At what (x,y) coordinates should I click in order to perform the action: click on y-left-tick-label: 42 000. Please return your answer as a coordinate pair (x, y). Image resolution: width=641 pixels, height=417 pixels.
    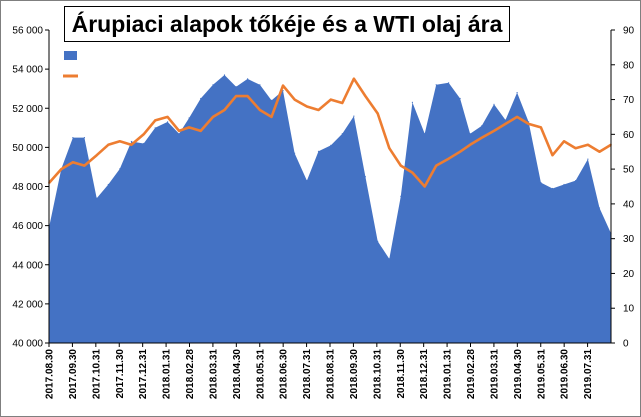
    Looking at the image, I should click on (27, 304).